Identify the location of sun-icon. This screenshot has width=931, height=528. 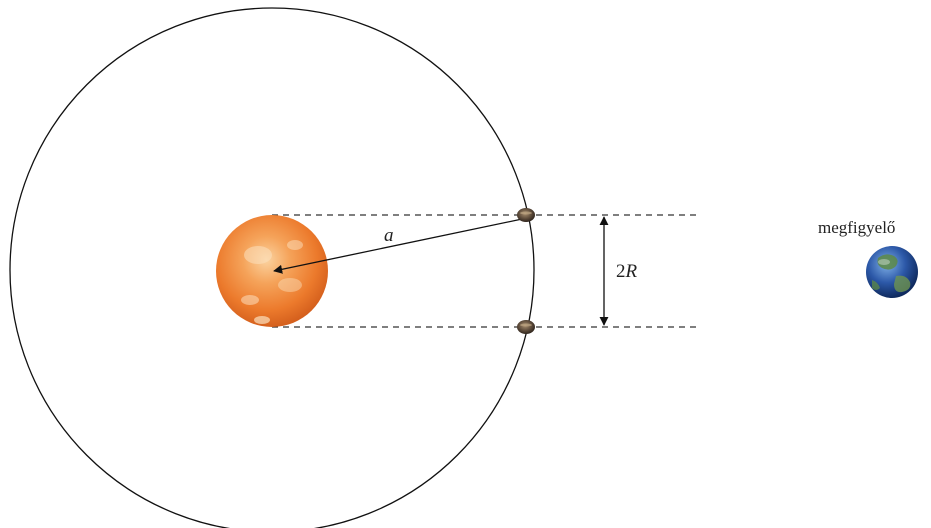
(272, 271).